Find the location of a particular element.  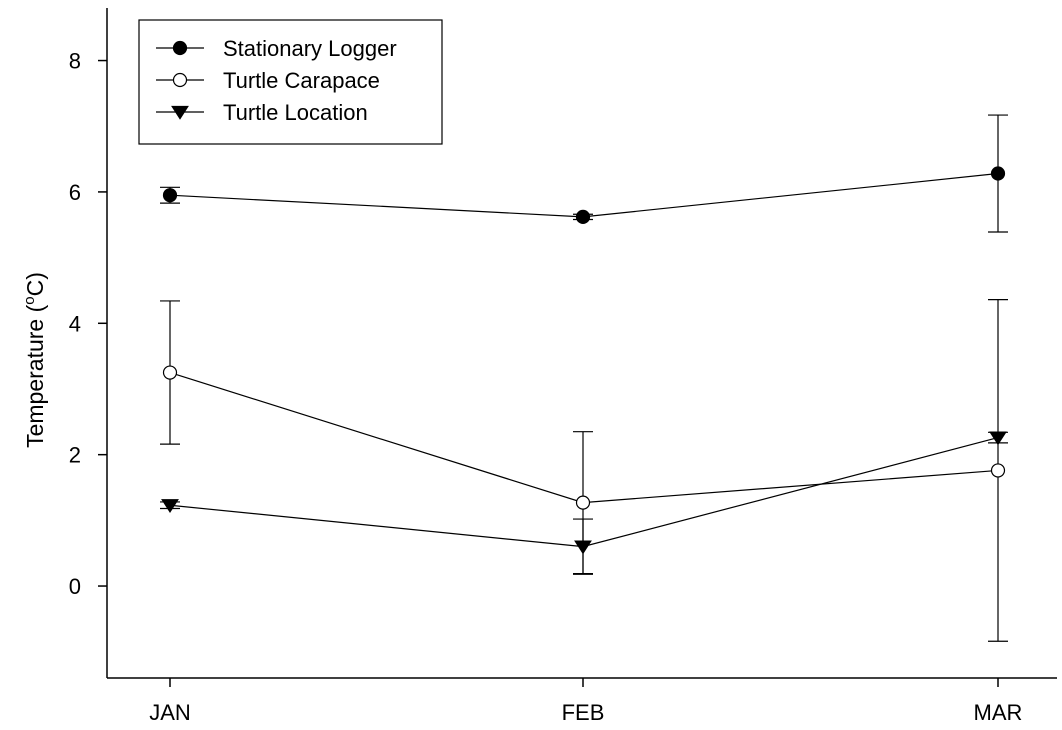

y-axis-label-unit: C) is located at coordinates (35, 284).